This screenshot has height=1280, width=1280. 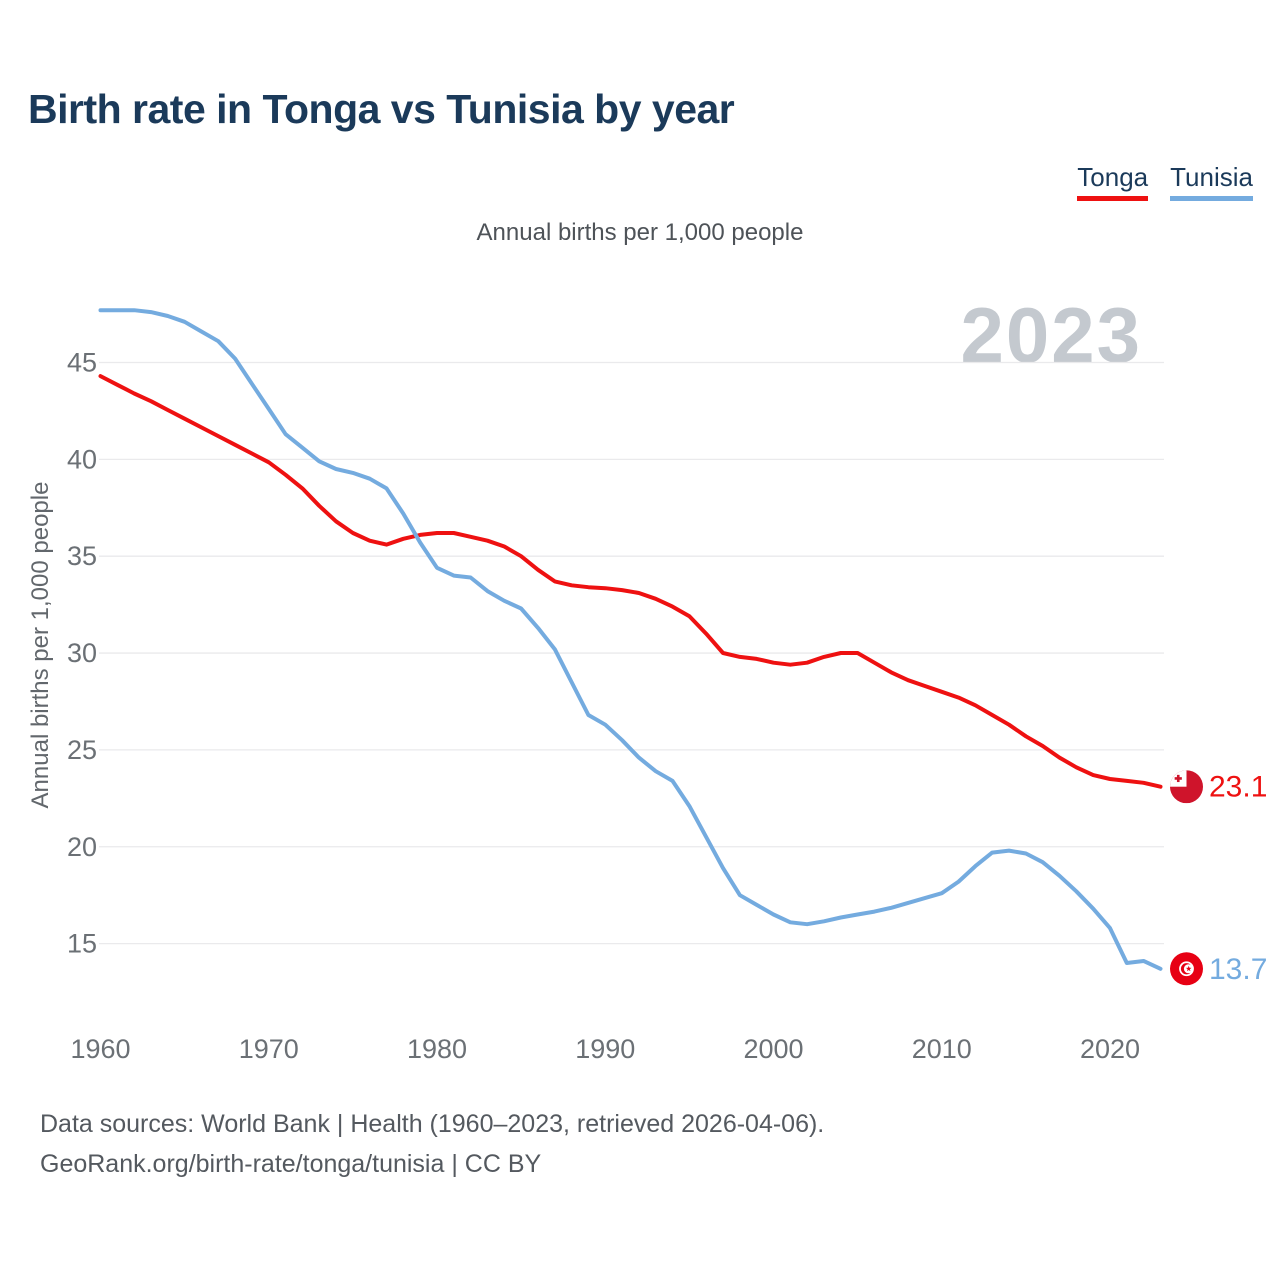 I want to click on tunisia-flag-icon, so click(x=1186, y=968).